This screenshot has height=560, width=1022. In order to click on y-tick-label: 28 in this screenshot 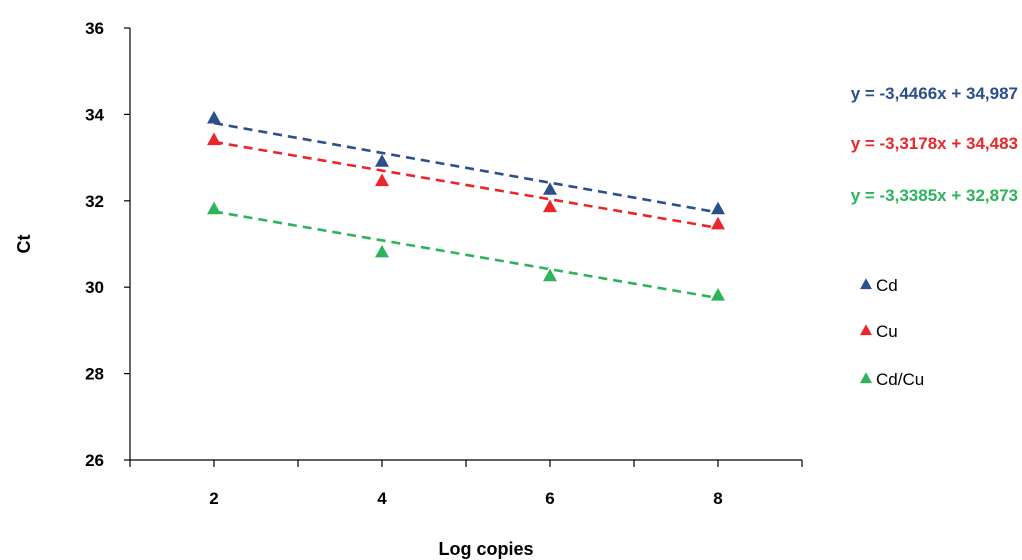, I will do `click(94, 374)`.